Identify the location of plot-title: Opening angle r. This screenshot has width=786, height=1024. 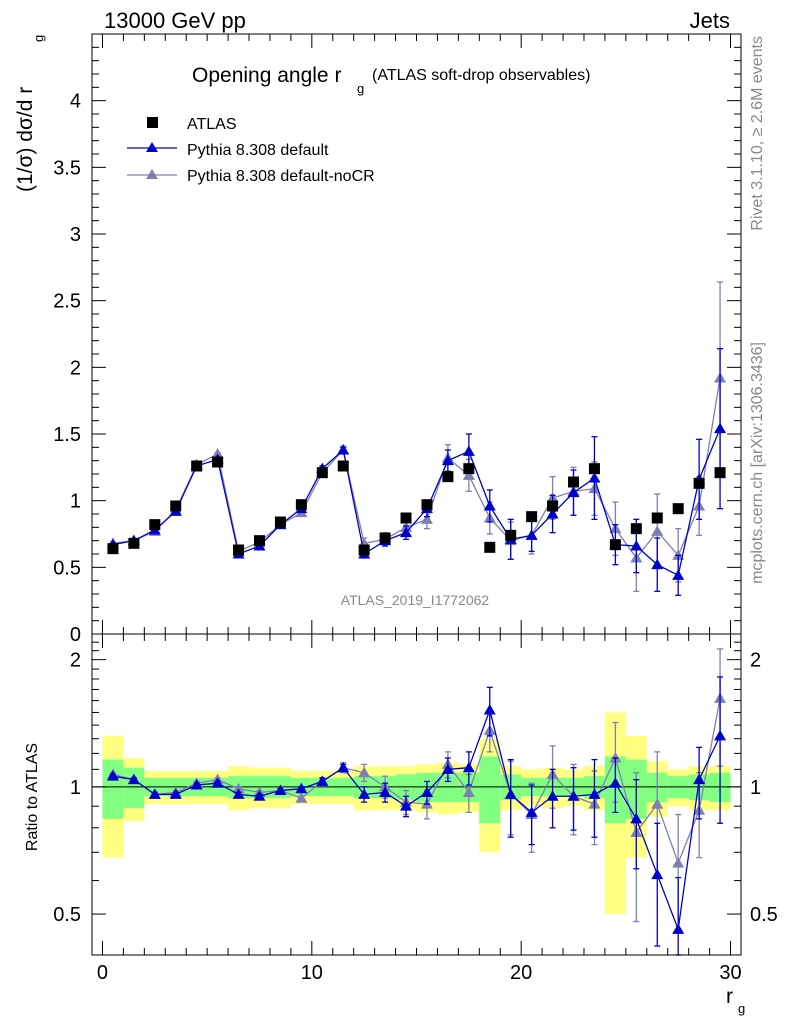
(266, 75).